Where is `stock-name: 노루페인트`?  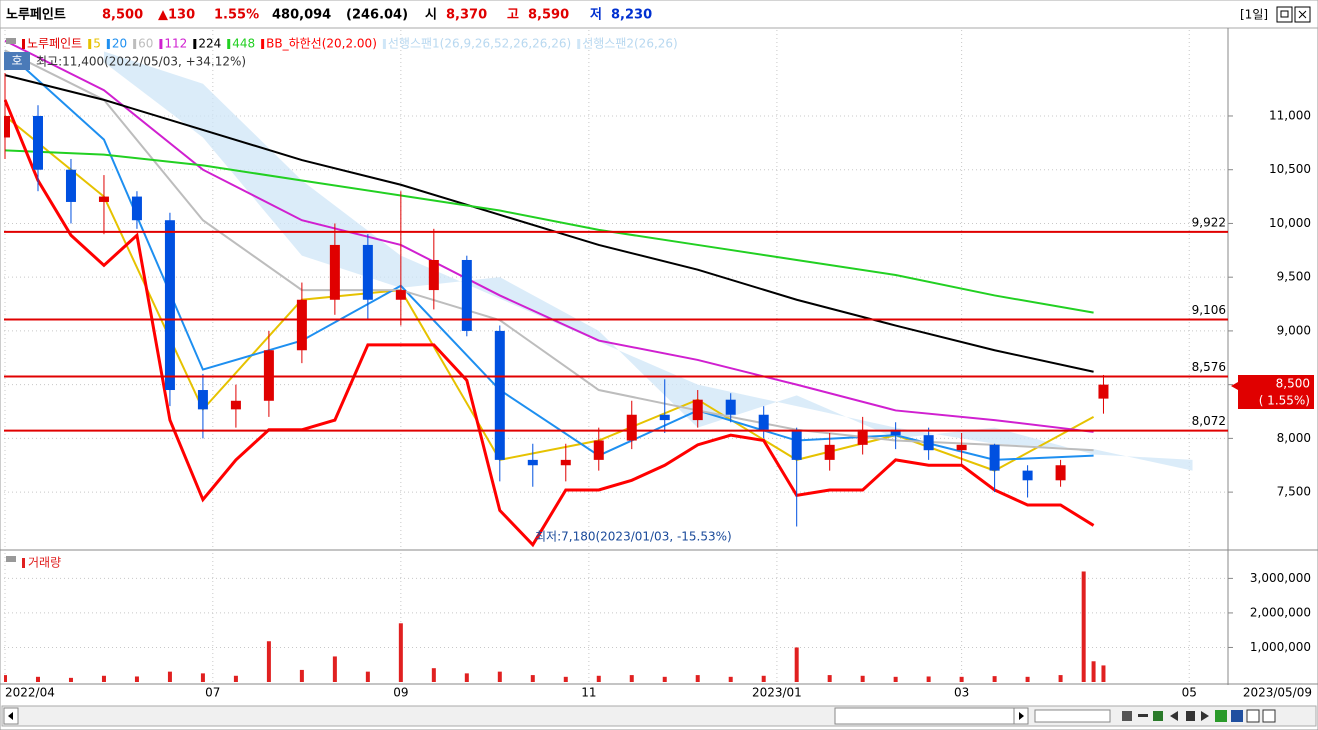
stock-name: 노루페인트 is located at coordinates (36, 15).